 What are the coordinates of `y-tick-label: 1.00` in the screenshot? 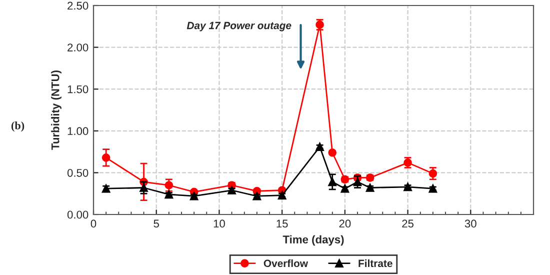 It's located at (78, 131).